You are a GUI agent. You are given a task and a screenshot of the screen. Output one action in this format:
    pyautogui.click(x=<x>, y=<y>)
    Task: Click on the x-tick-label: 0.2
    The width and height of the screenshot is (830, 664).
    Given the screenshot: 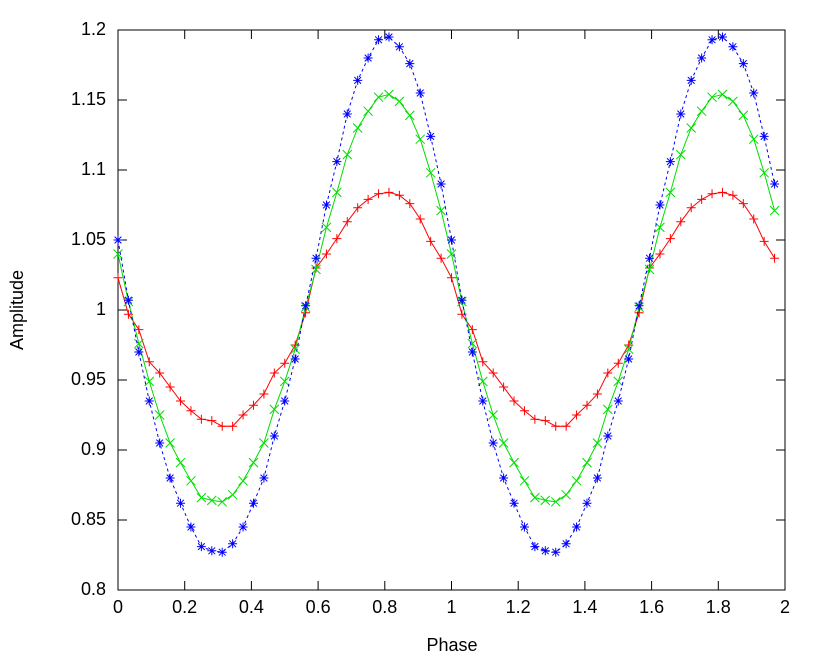 What is the action you would take?
    pyautogui.click(x=184, y=607)
    